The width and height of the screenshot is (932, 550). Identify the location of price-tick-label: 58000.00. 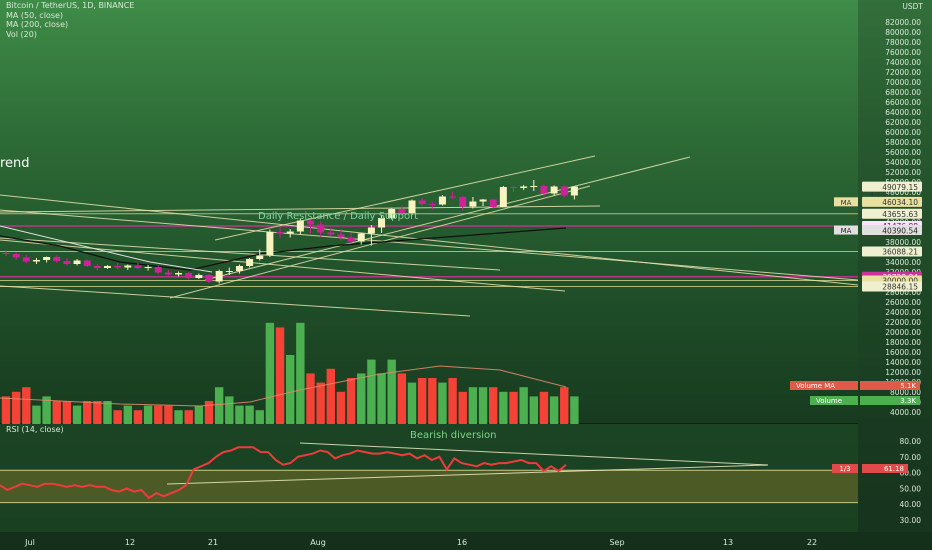
(903, 142).